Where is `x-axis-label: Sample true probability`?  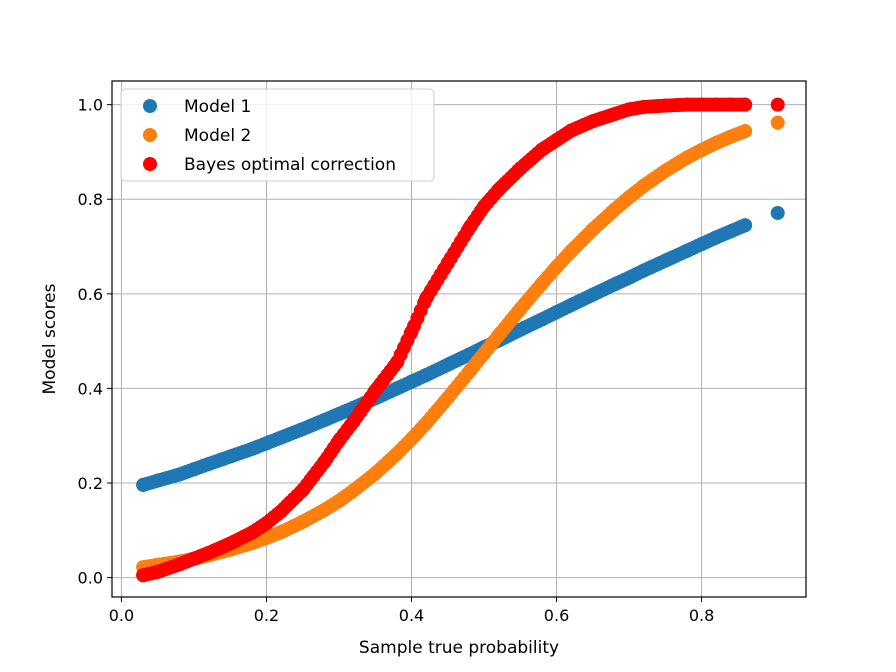 x-axis-label: Sample true probability is located at coordinates (459, 648).